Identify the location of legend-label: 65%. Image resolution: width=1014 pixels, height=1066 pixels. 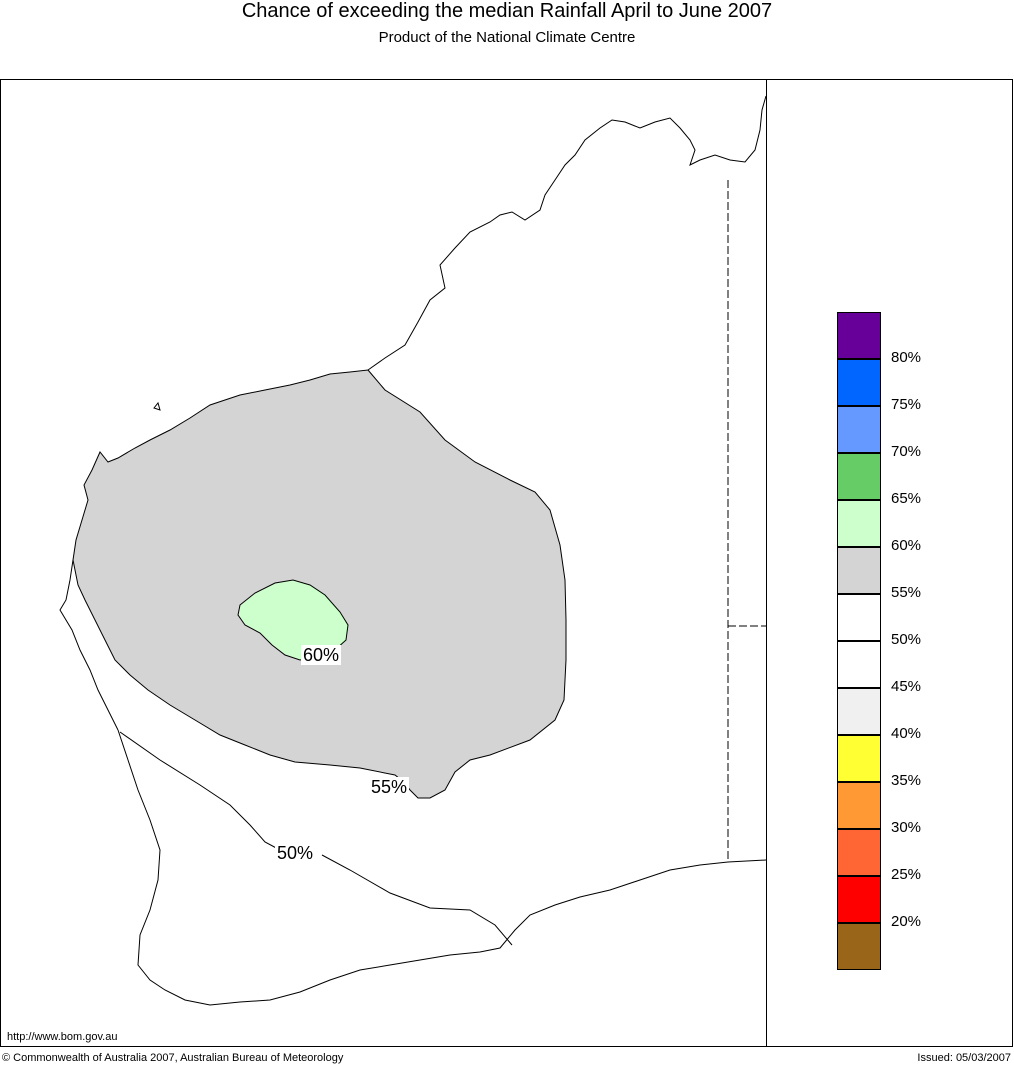
(906, 498).